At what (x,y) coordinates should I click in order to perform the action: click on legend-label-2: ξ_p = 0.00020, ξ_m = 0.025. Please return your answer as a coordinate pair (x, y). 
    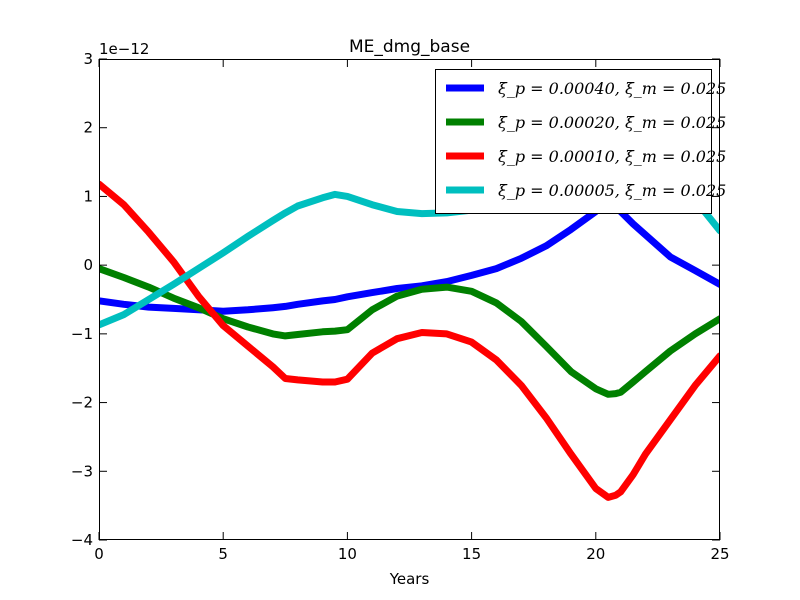
    Looking at the image, I should click on (612, 122).